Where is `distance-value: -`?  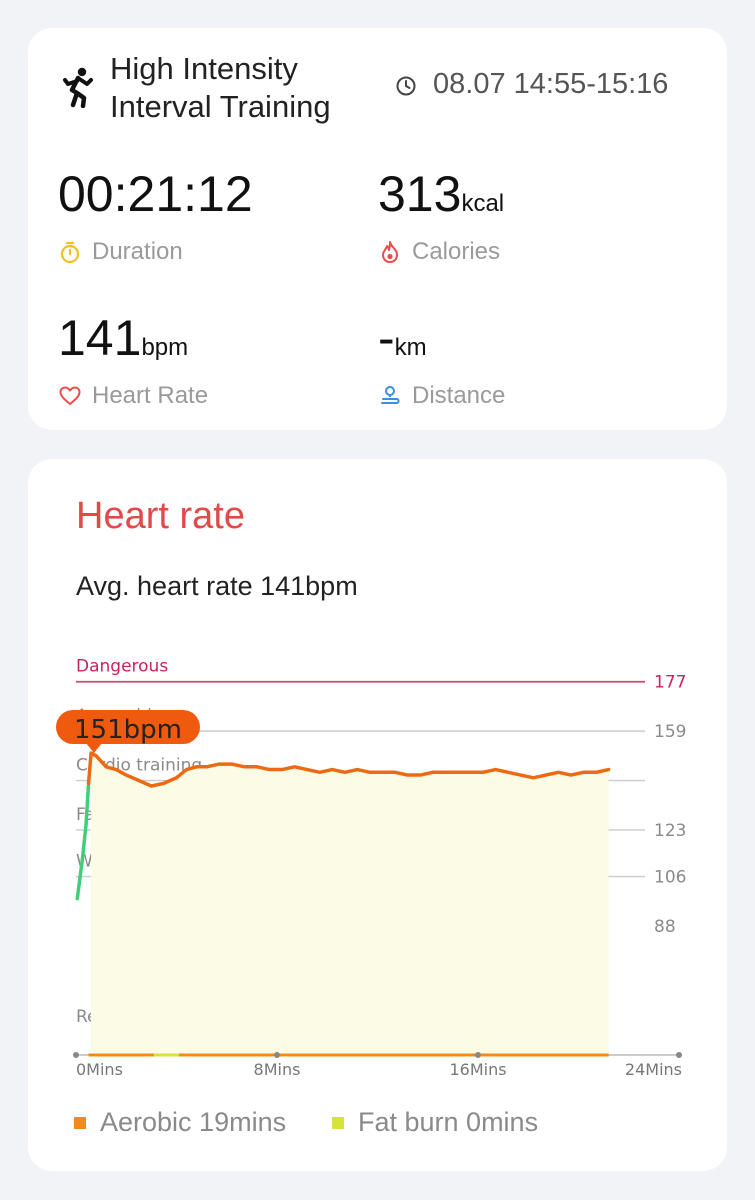 distance-value: - is located at coordinates (386, 338).